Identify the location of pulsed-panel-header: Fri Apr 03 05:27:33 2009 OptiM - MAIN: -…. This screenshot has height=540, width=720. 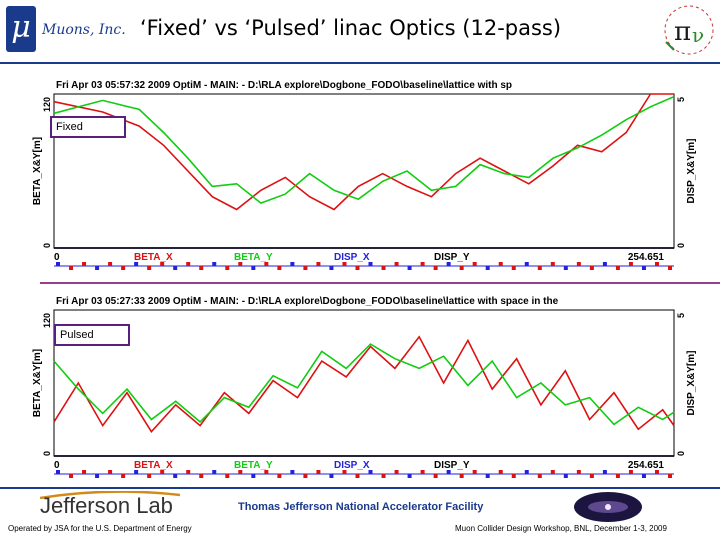
(307, 301).